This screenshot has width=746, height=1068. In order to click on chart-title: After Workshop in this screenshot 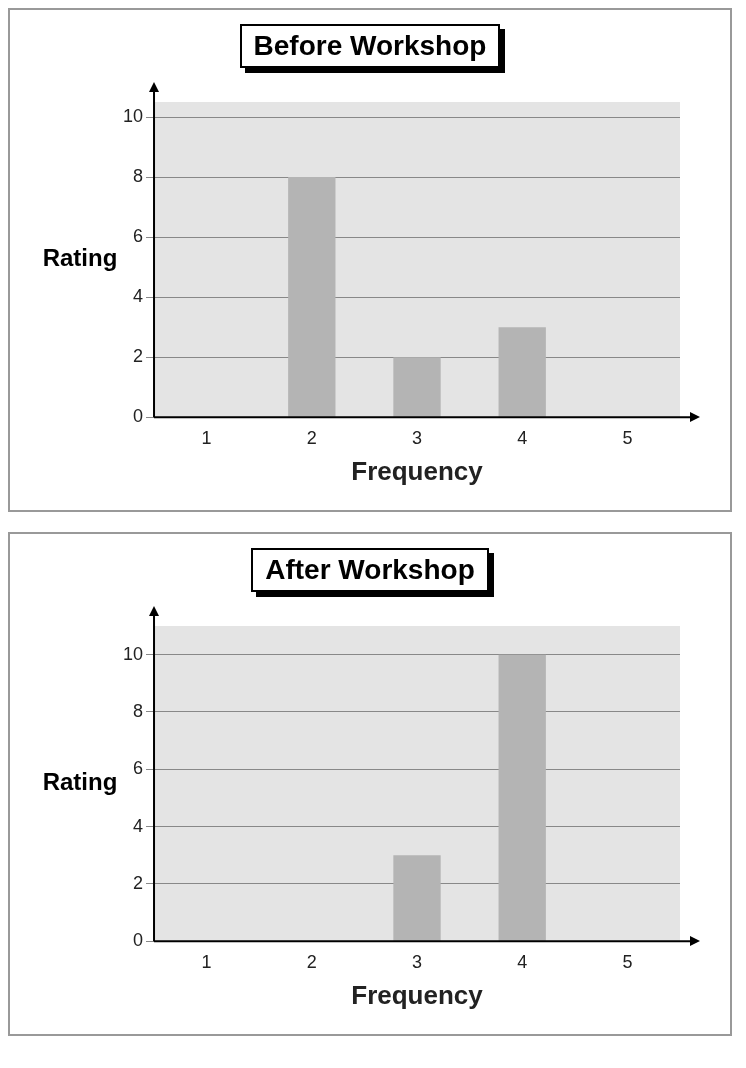, I will do `click(370, 570)`.